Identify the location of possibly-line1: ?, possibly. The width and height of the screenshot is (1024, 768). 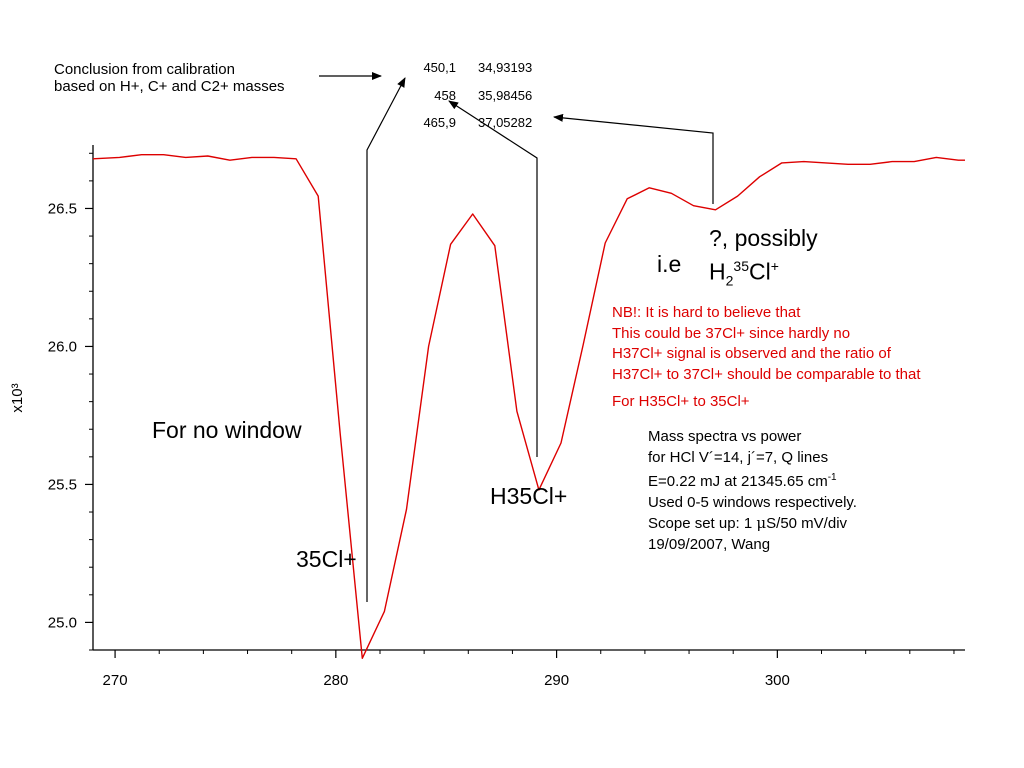
(763, 238).